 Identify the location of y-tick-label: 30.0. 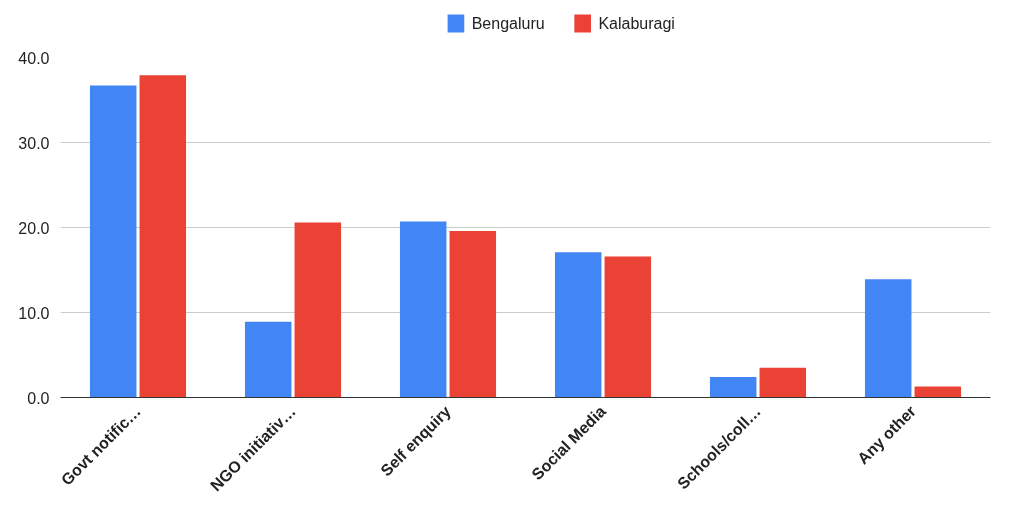
(34, 143).